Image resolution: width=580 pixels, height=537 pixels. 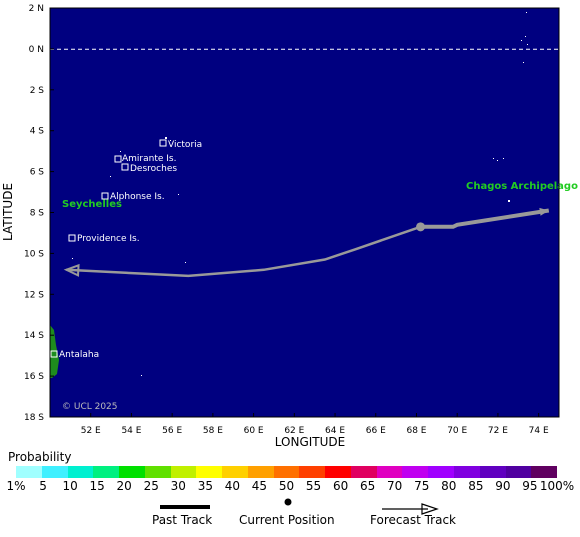 I want to click on lat-tick-label: 12 S, so click(x=34, y=295).